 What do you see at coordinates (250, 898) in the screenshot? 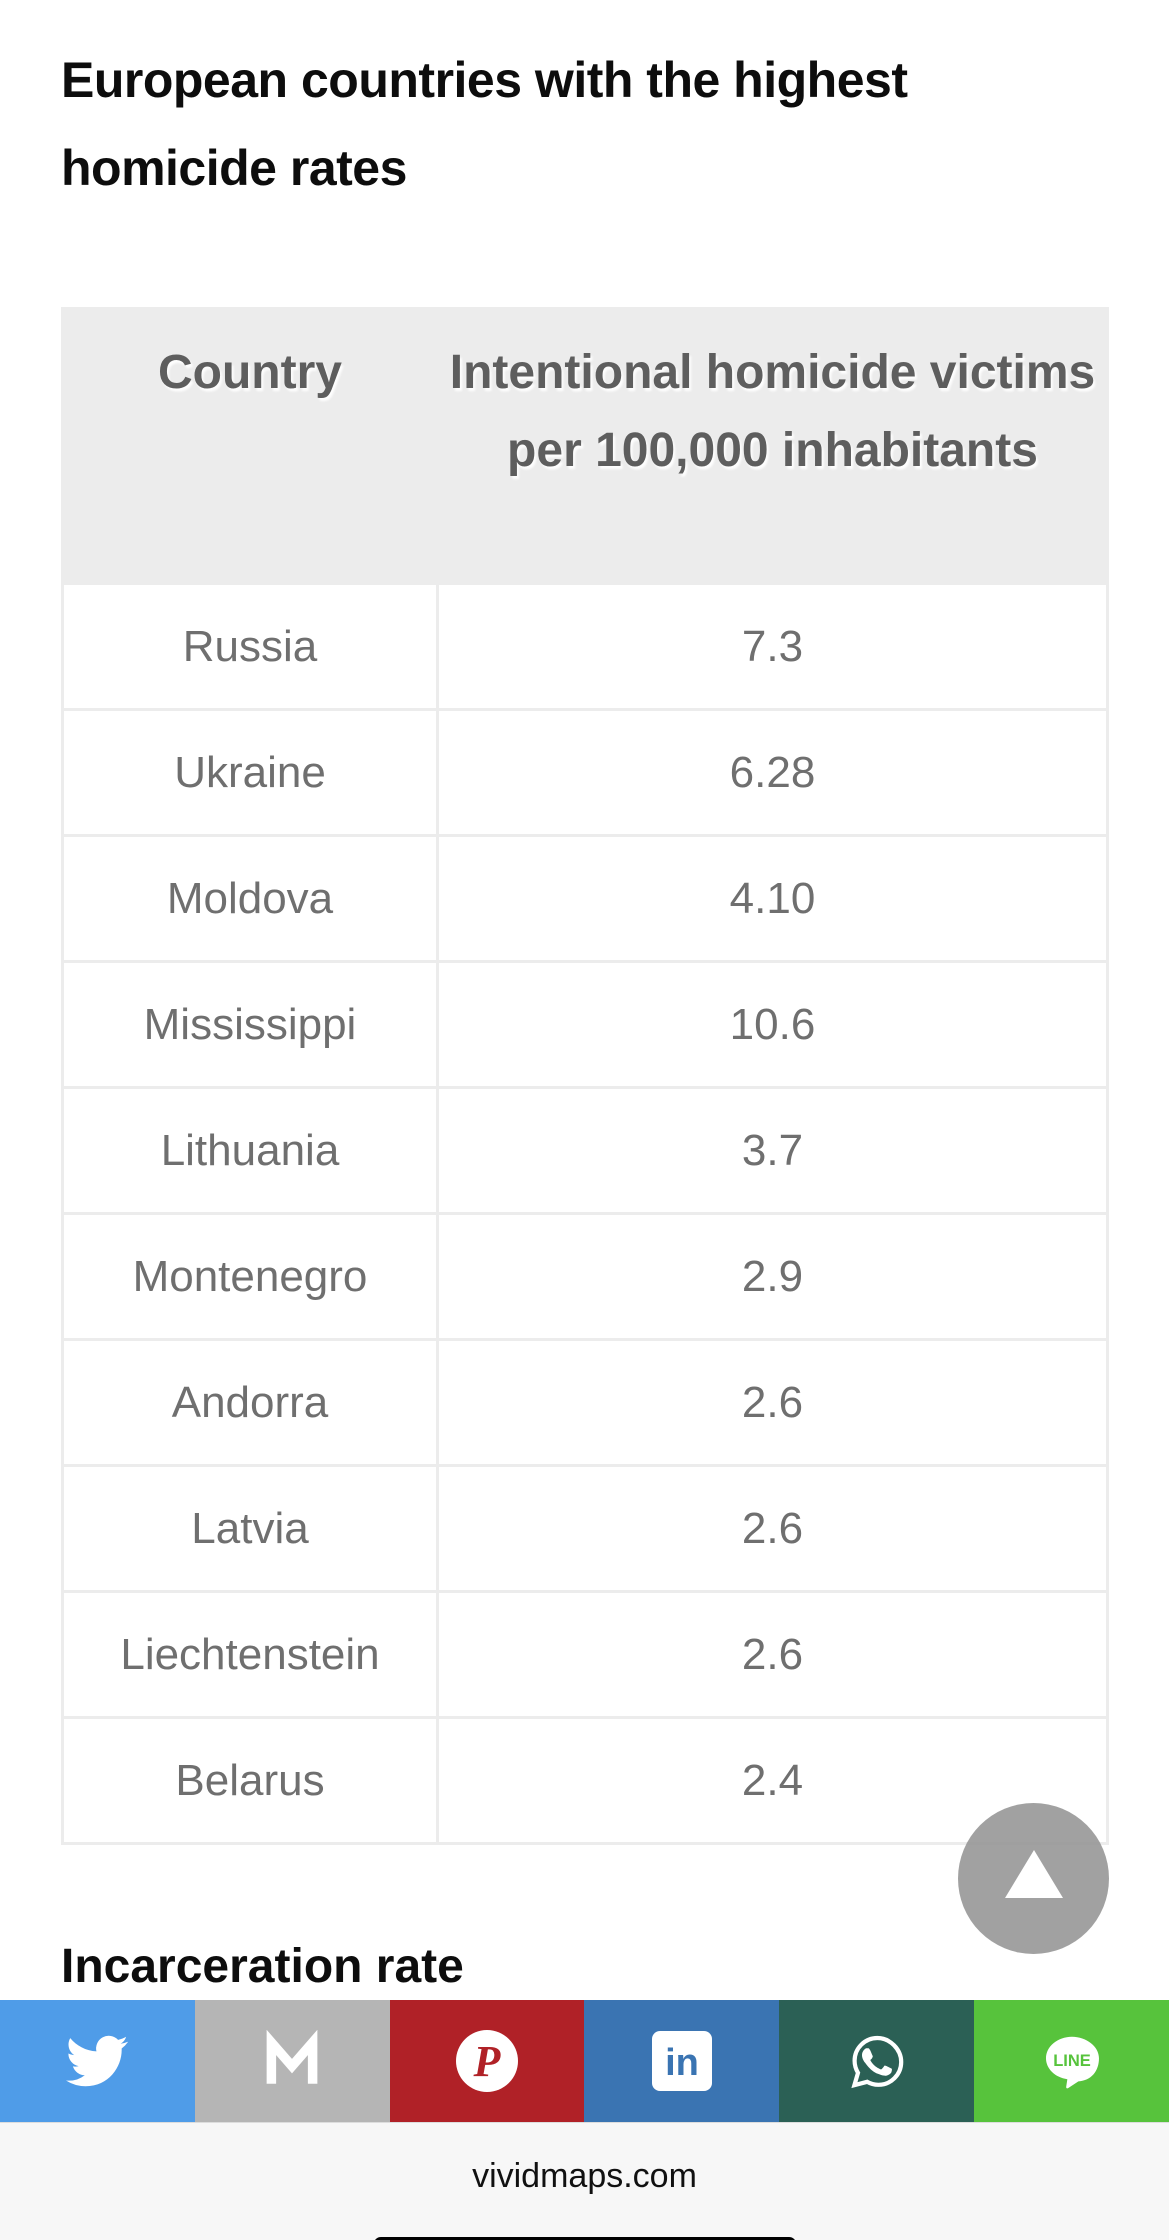
I see `country-cell: Moldova` at bounding box center [250, 898].